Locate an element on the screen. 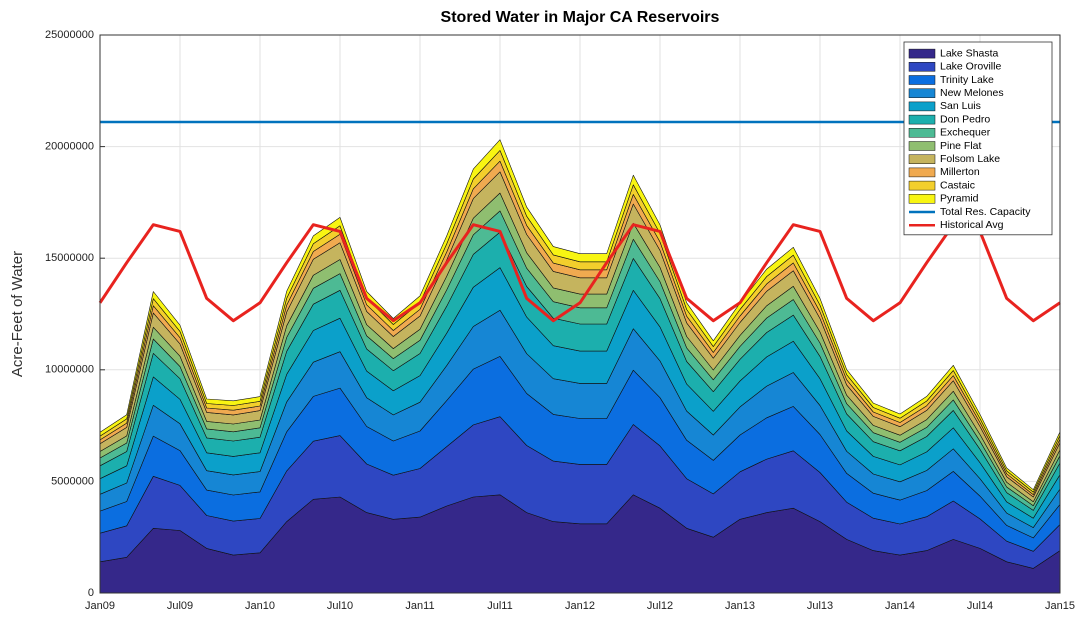  y-tick-label: 15000000 is located at coordinates (69, 258).